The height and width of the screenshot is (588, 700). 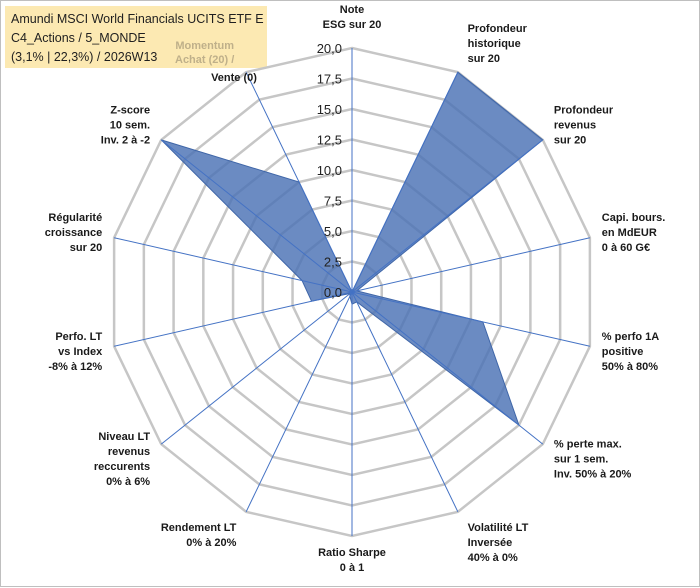 I want to click on axis-label-11-line-2: vs Index, so click(x=80, y=352).